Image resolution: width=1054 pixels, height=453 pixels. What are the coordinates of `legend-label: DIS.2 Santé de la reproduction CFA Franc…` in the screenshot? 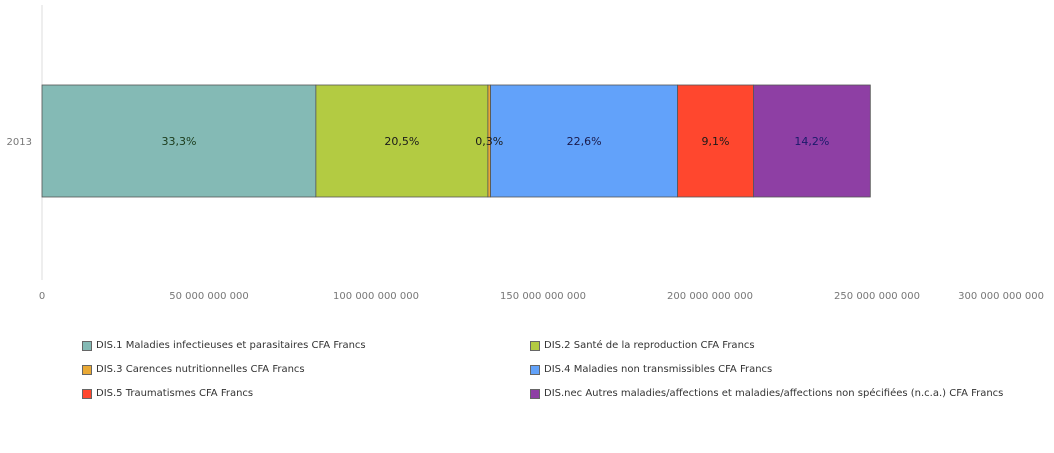 It's located at (649, 345).